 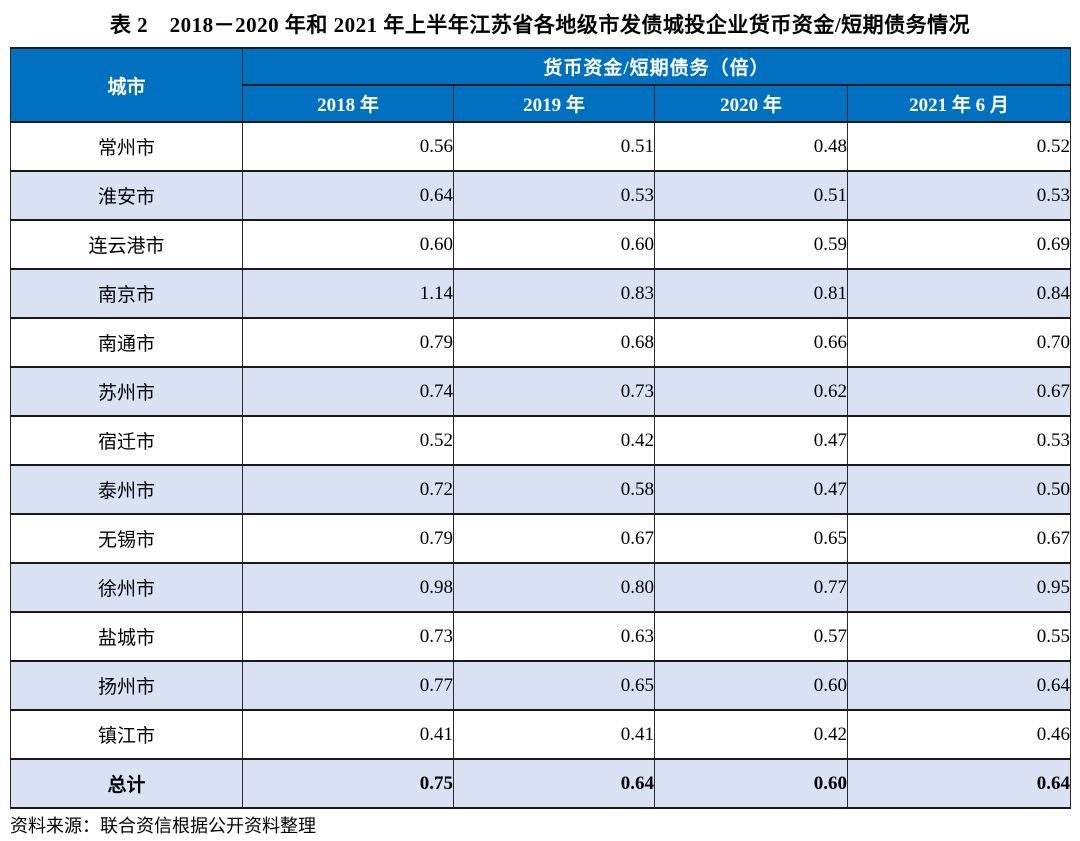 What do you see at coordinates (959, 734) in the screenshot?
I see `value-cell: 0.46` at bounding box center [959, 734].